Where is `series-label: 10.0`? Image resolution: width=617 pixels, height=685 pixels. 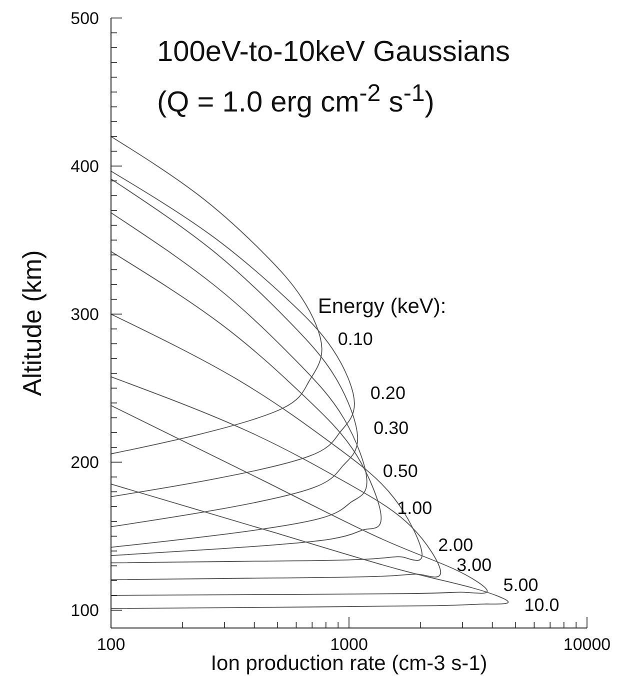
series-label: 10.0 is located at coordinates (542, 605).